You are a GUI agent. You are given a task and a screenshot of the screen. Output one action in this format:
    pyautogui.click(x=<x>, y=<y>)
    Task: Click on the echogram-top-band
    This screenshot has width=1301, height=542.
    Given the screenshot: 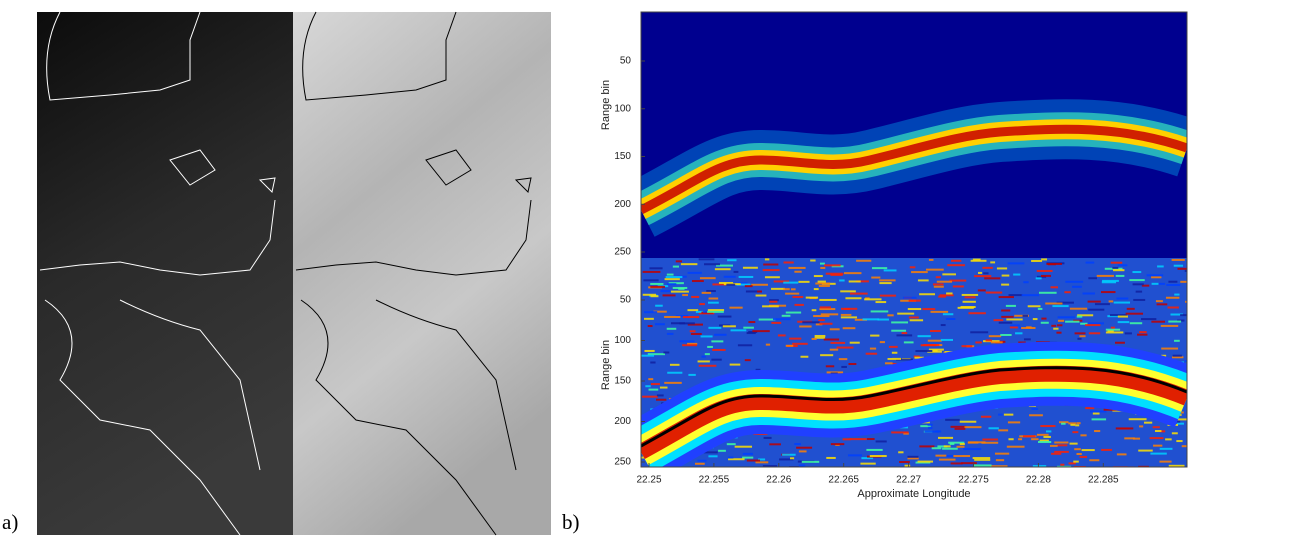 What is the action you would take?
    pyautogui.click(x=914, y=168)
    